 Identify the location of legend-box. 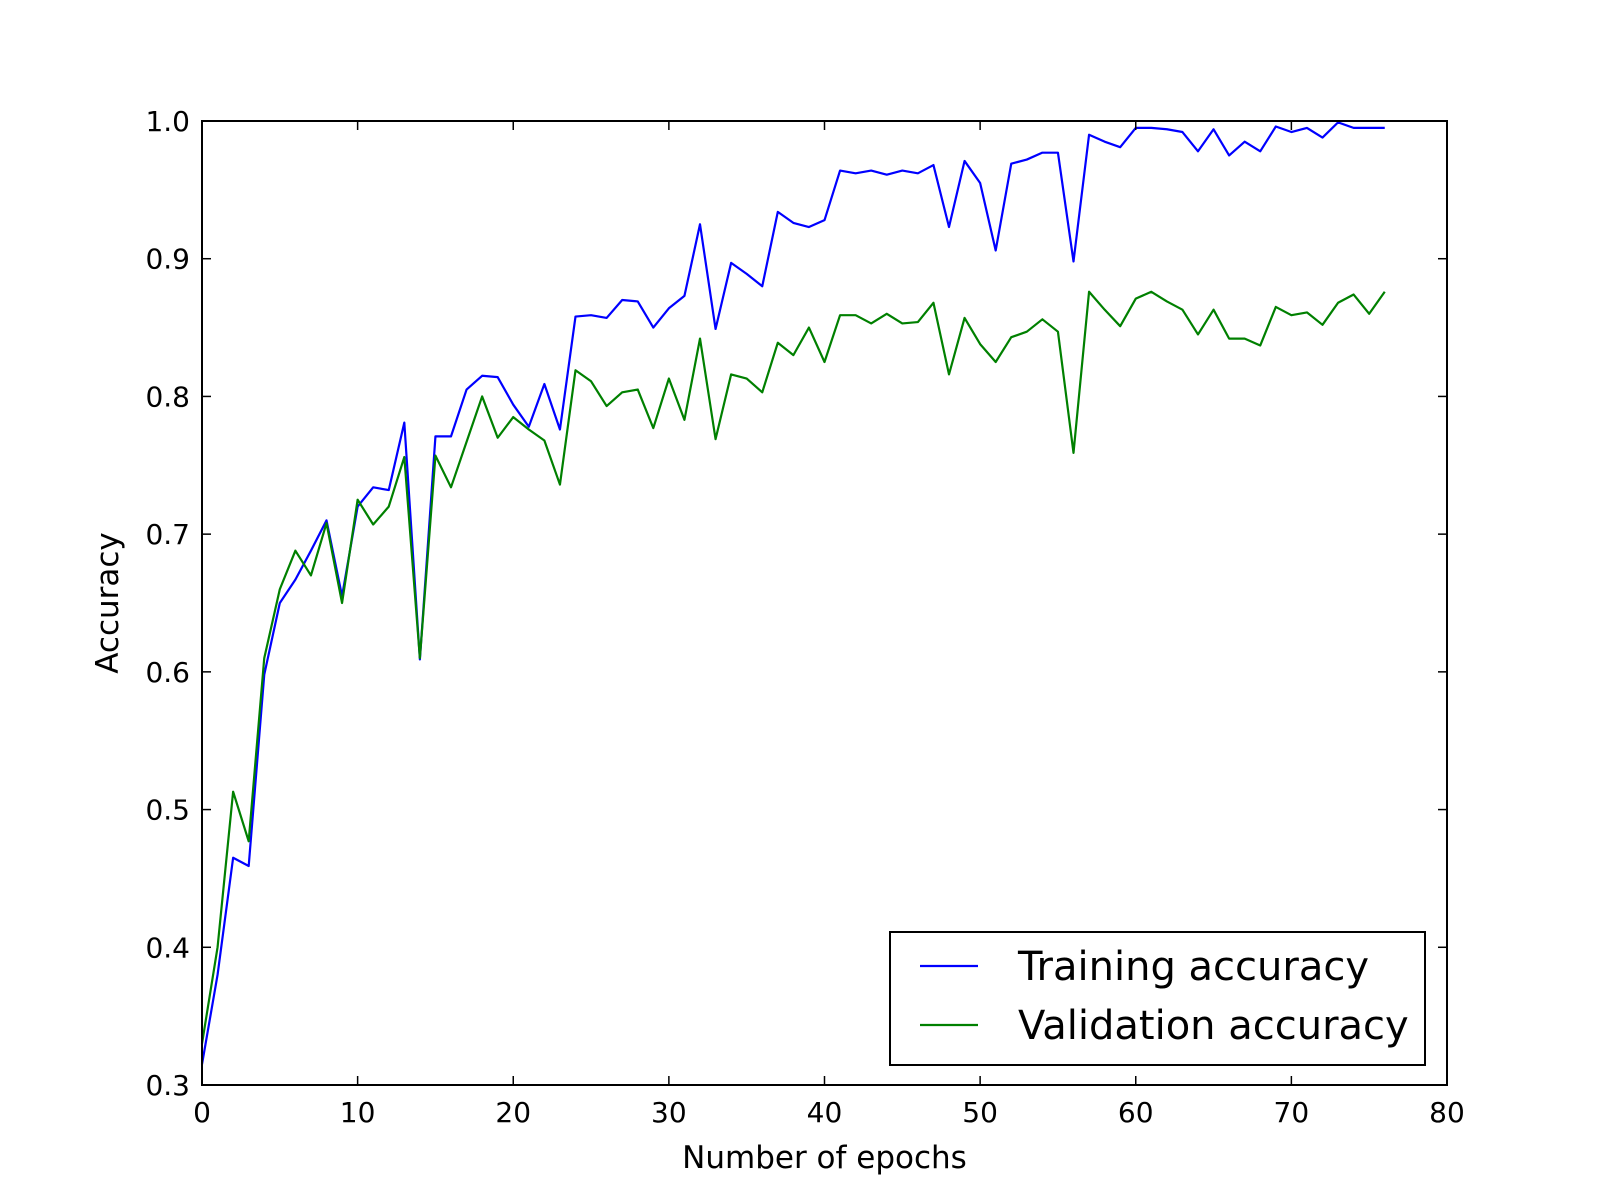
(1157, 998).